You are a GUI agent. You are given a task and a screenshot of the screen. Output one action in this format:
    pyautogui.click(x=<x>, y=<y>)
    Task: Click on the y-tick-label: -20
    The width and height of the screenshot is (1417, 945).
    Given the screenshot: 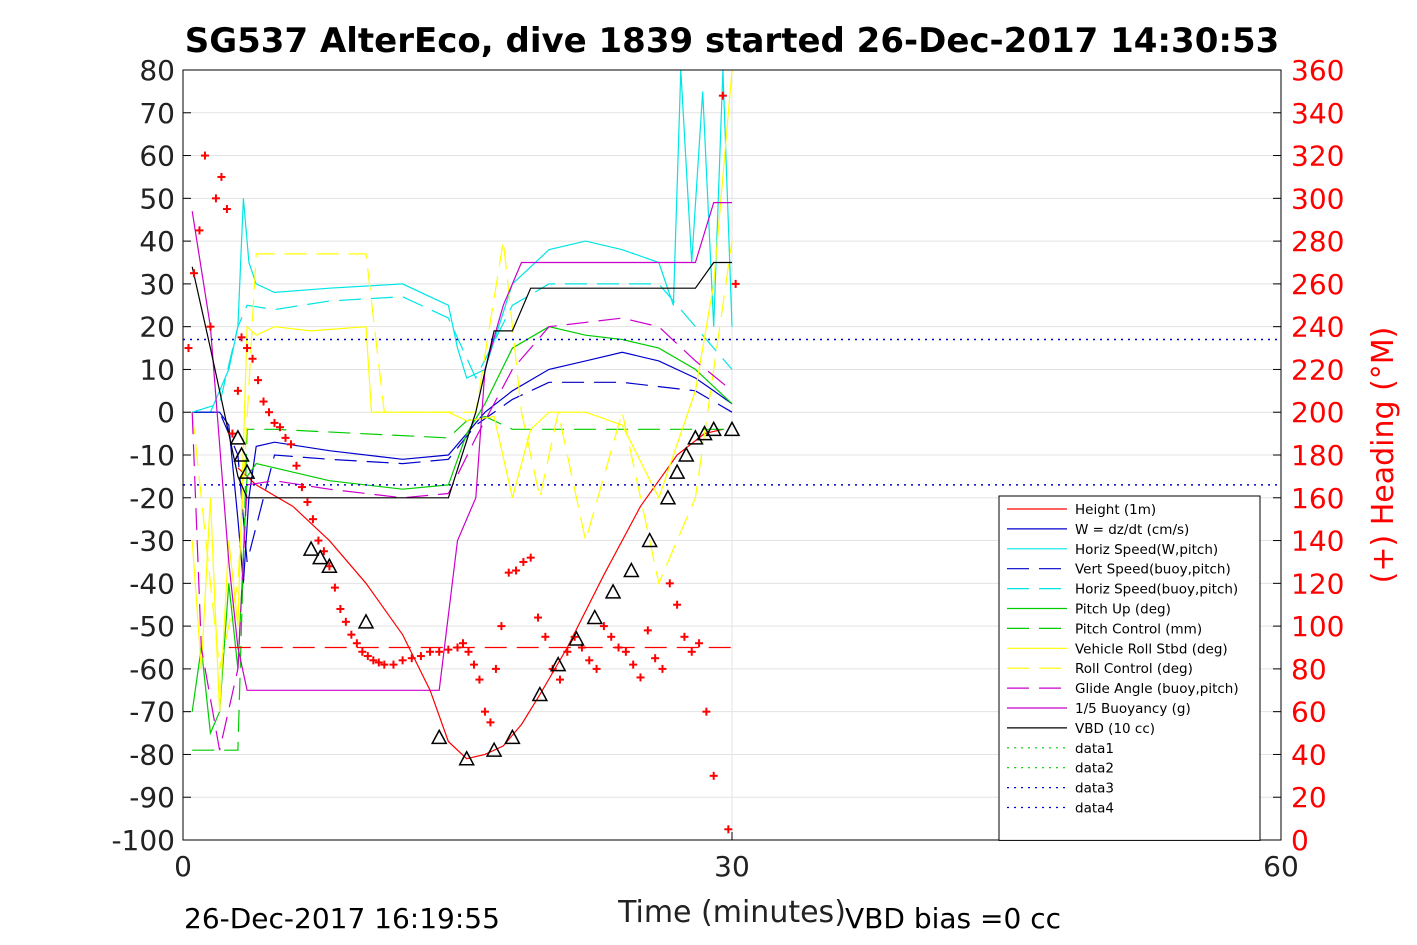 What is the action you would take?
    pyautogui.click(x=152, y=498)
    